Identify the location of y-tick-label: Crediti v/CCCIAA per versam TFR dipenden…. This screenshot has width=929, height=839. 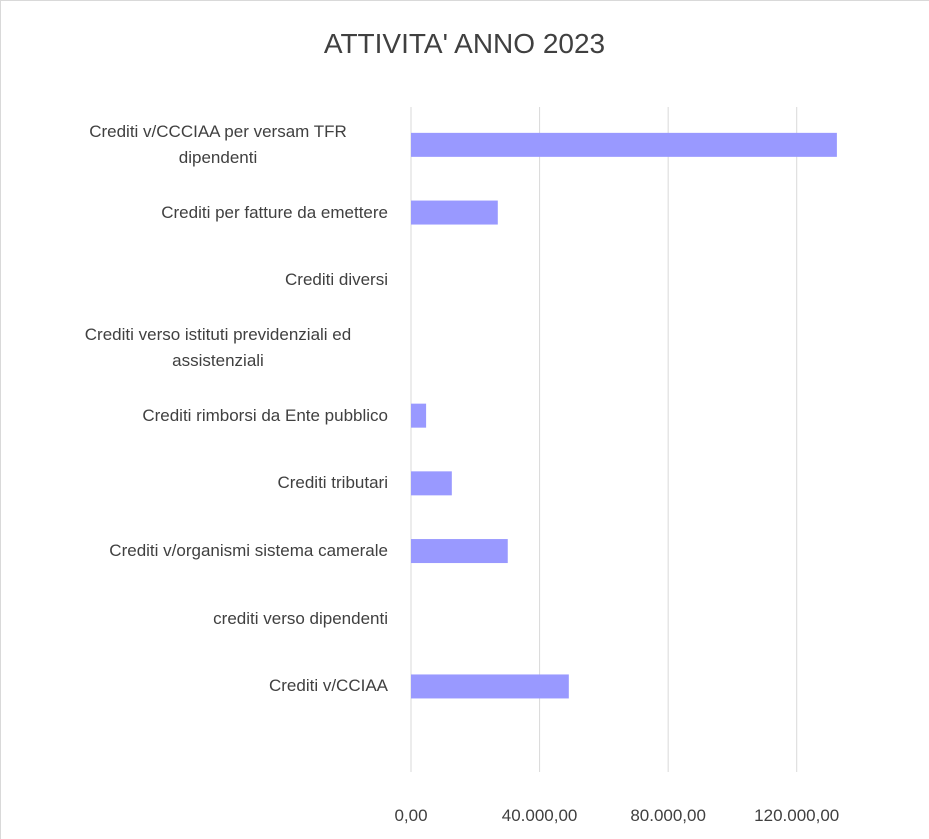
(218, 144).